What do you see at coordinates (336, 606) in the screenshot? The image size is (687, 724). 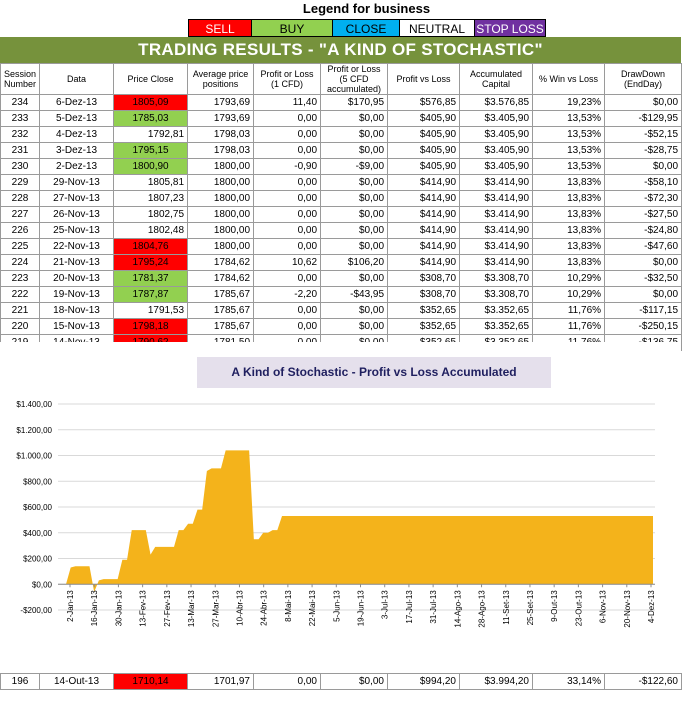 I see `x-tick-label: 5-Jun-13` at bounding box center [336, 606].